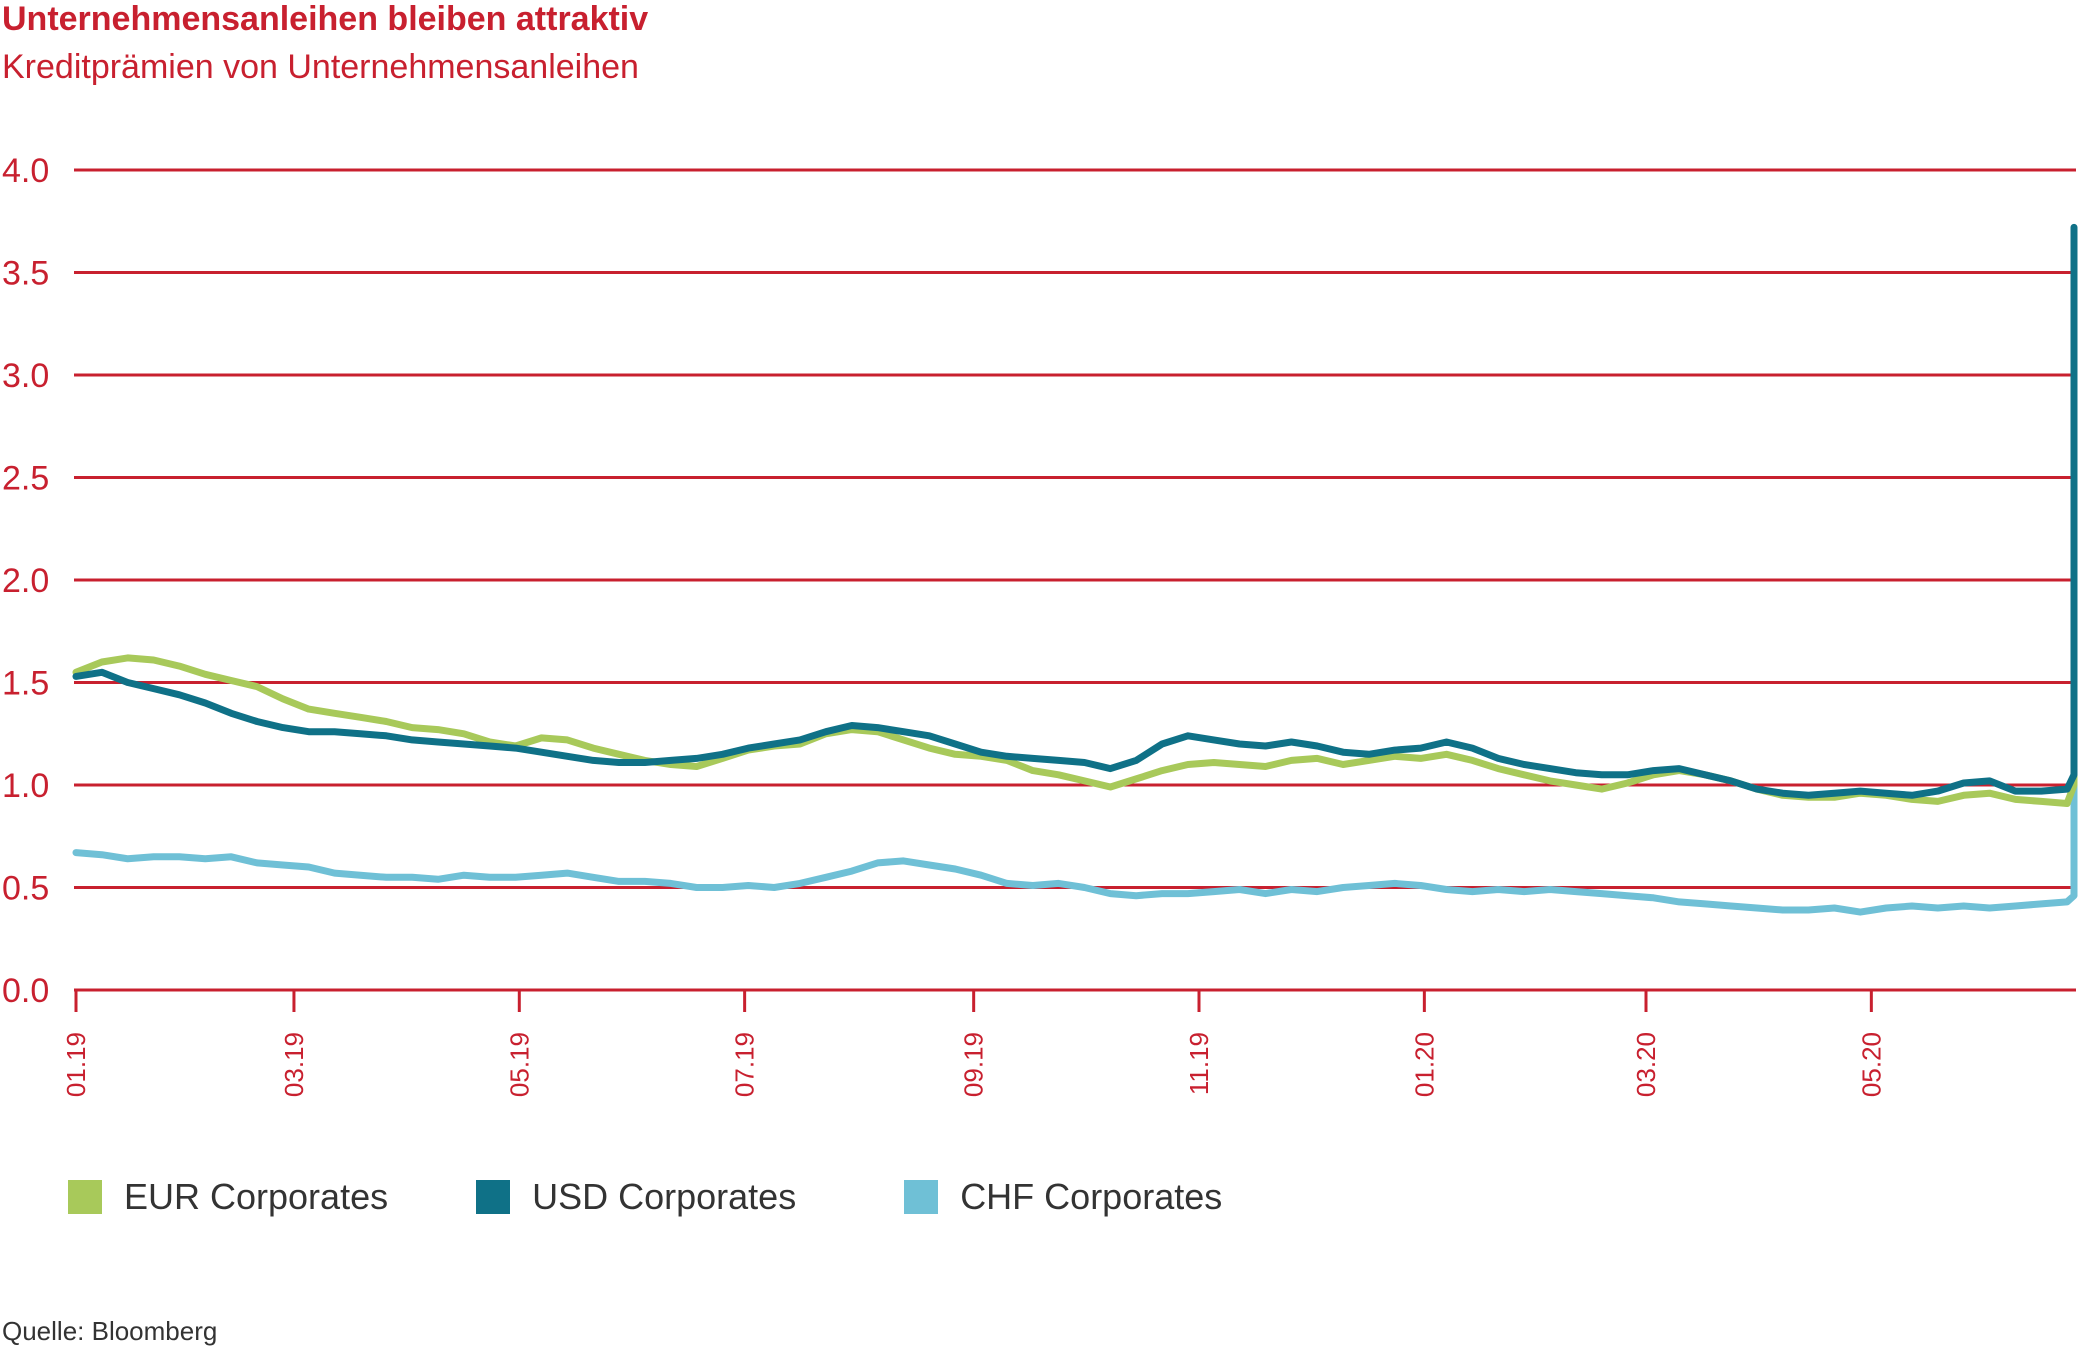 This screenshot has height=1354, width=2081. Describe the element at coordinates (85, 1197) in the screenshot. I see `legend-swatch-eur` at that location.